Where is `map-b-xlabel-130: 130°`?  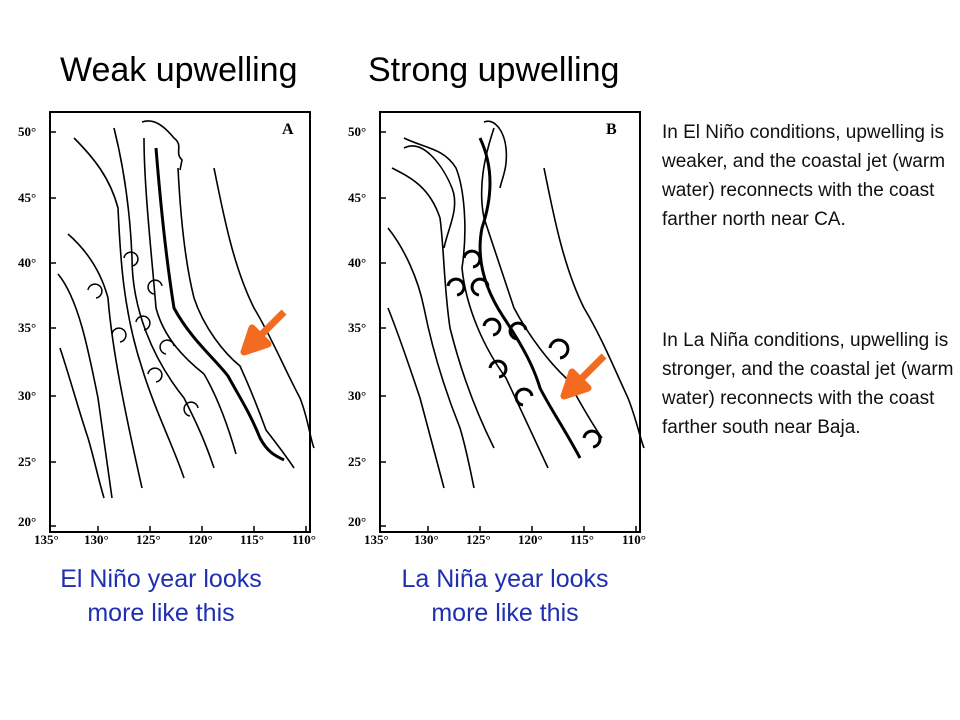 map-b-xlabel-130: 130° is located at coordinates (426, 539).